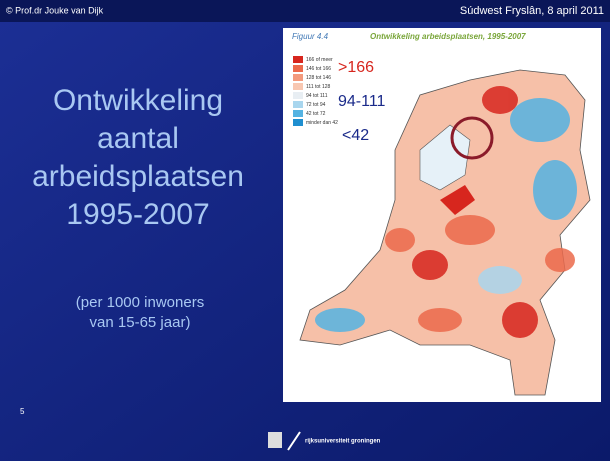 This screenshot has width=610, height=461. I want to click on header-bar, so click(305, 11).